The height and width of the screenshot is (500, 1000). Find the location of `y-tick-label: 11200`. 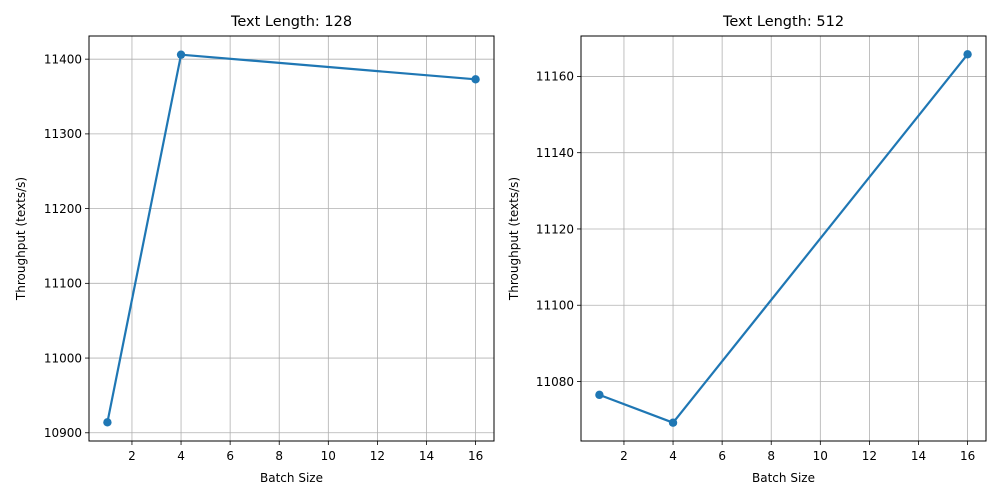

y-tick-label: 11200 is located at coordinates (63, 209).